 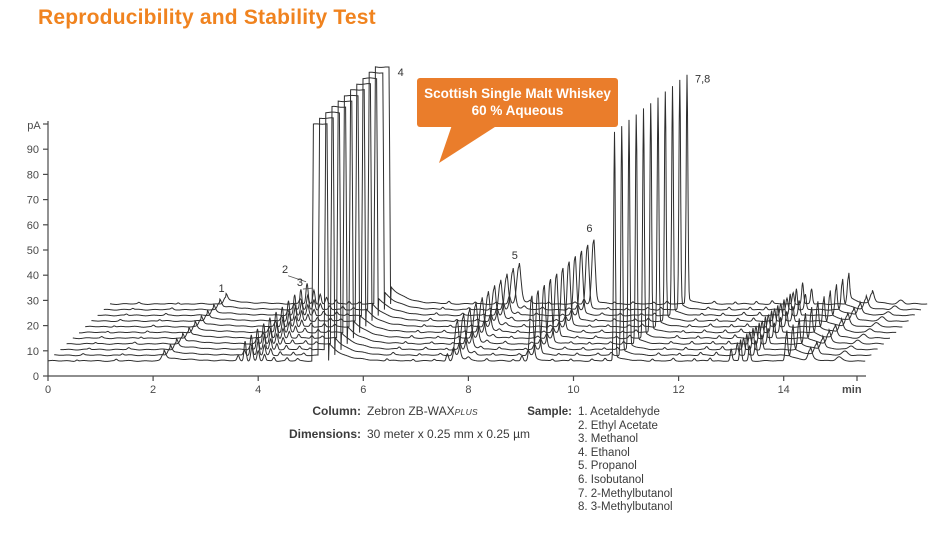 I want to click on y-tick-label: 80, so click(x=33, y=175).